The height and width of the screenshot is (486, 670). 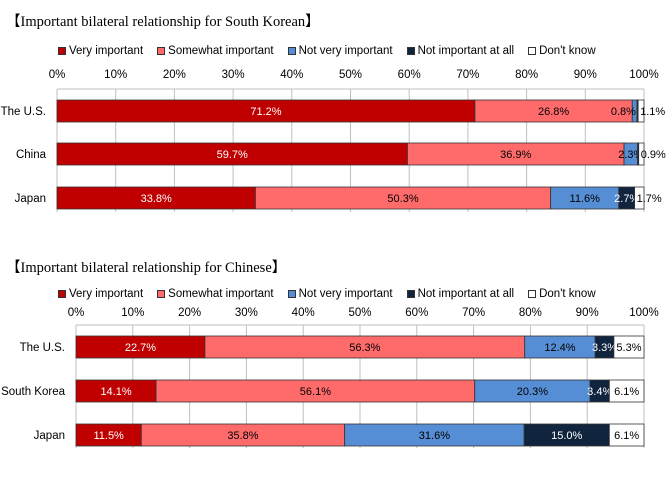 What do you see at coordinates (653, 155) in the screenshot?
I see `data-label: 0.9%` at bounding box center [653, 155].